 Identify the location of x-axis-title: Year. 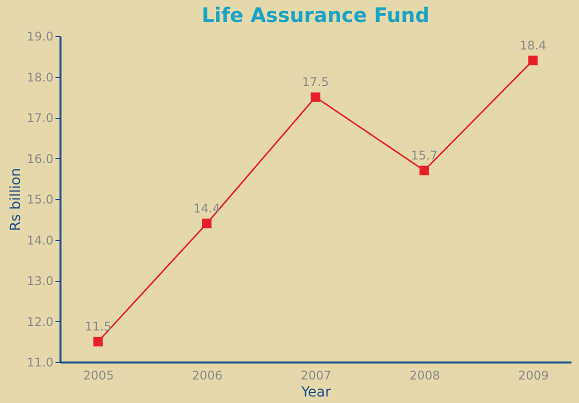
(316, 392).